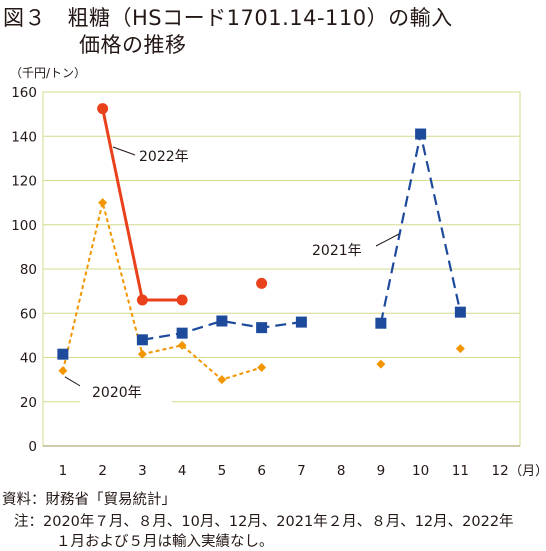  What do you see at coordinates (142, 471) in the screenshot?
I see `x-tick-label: 3` at bounding box center [142, 471].